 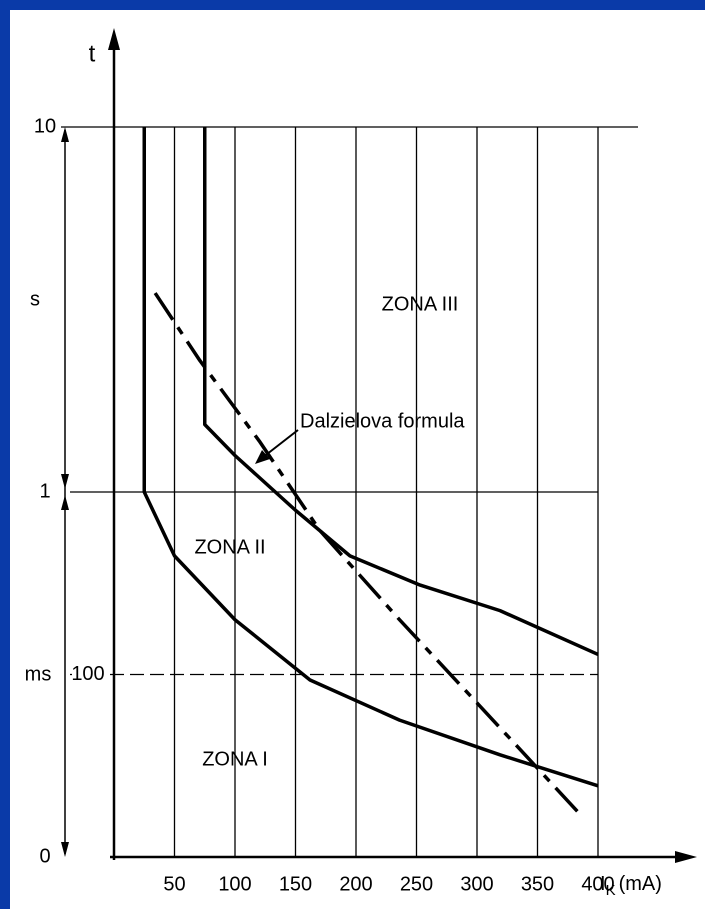 I want to click on y-tick-label: 100, so click(x=87, y=674).